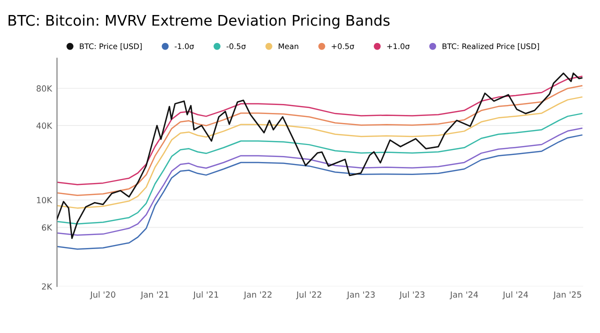  What do you see at coordinates (47, 227) in the screenshot?
I see `y-tick-label: 6K` at bounding box center [47, 227].